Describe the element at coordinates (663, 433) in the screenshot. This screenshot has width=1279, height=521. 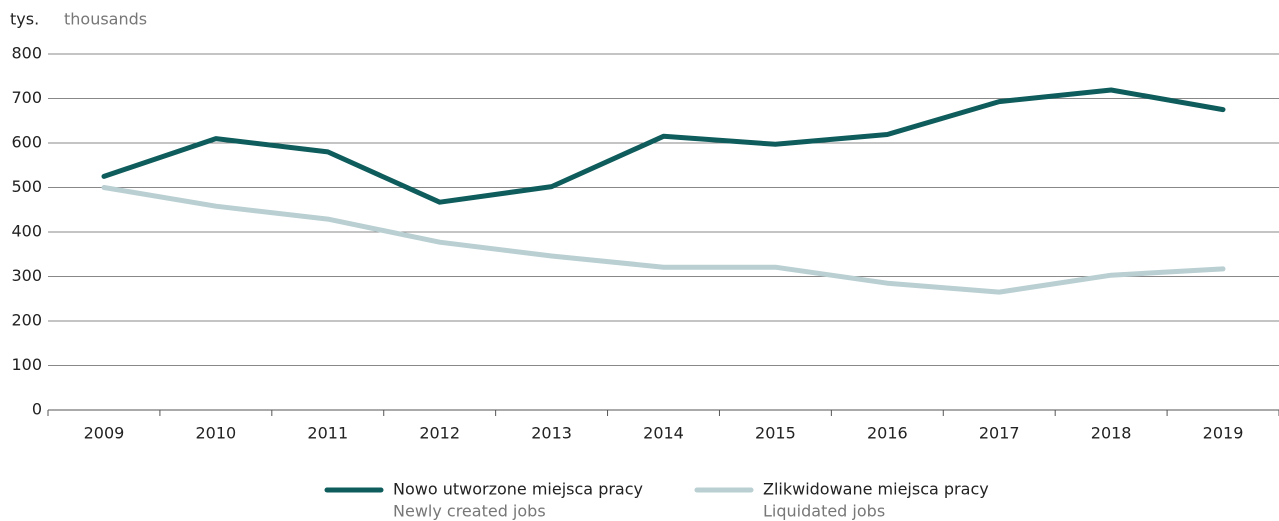
I see `x-tick-label: 2014` at that location.